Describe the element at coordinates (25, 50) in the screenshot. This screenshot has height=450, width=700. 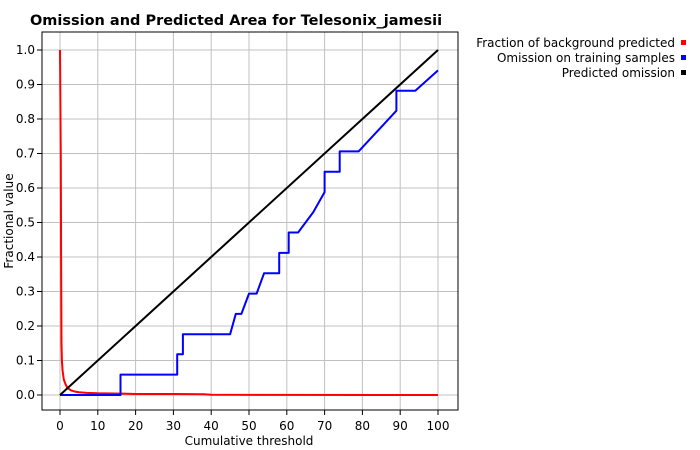
I see `y-tick-label: 1.0` at that location.